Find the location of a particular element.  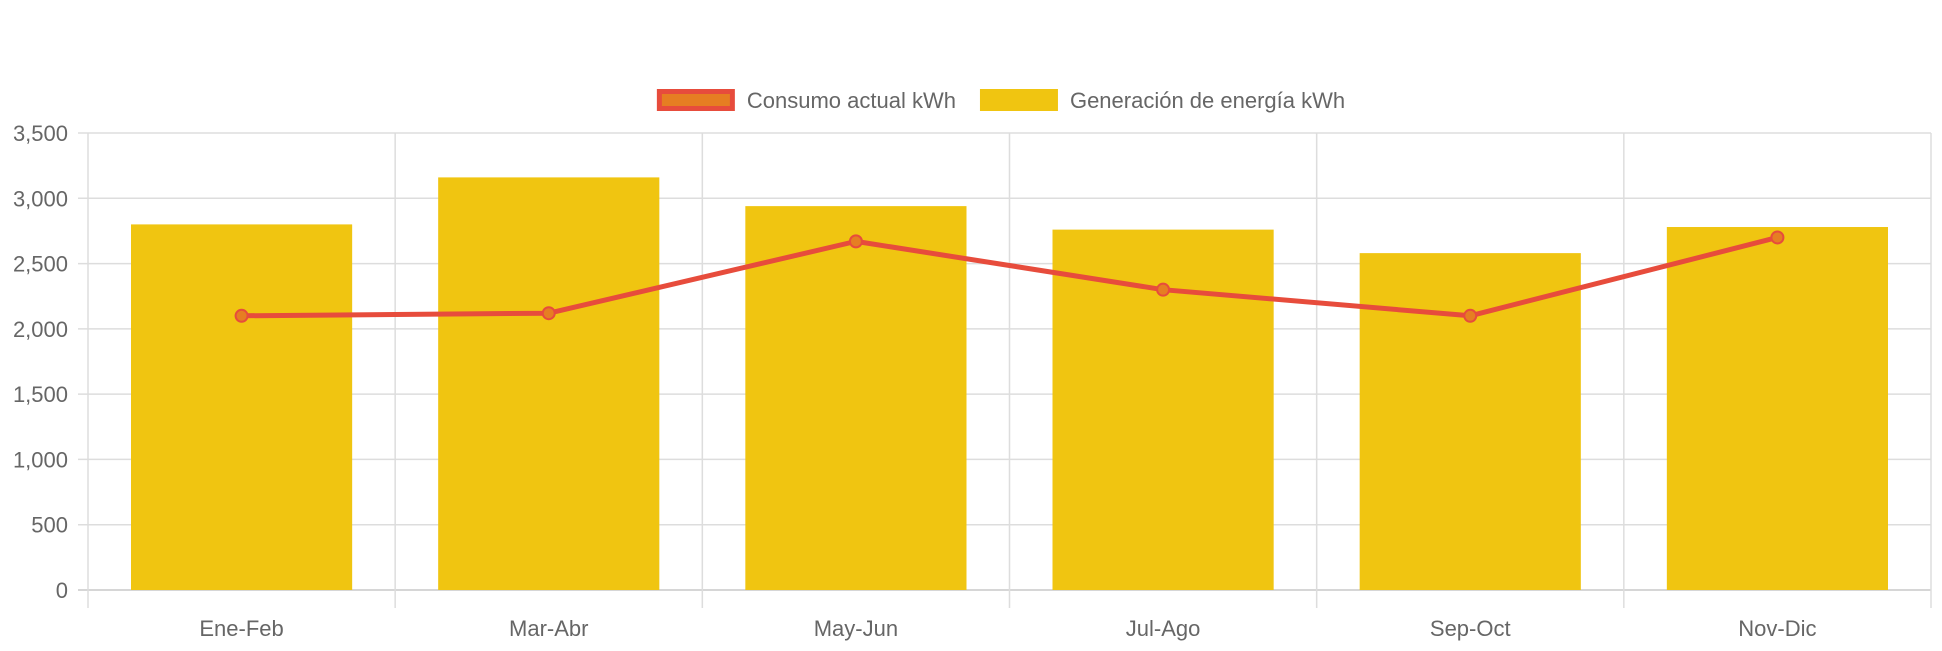

y-tick-label: 3,000 is located at coordinates (40, 198).